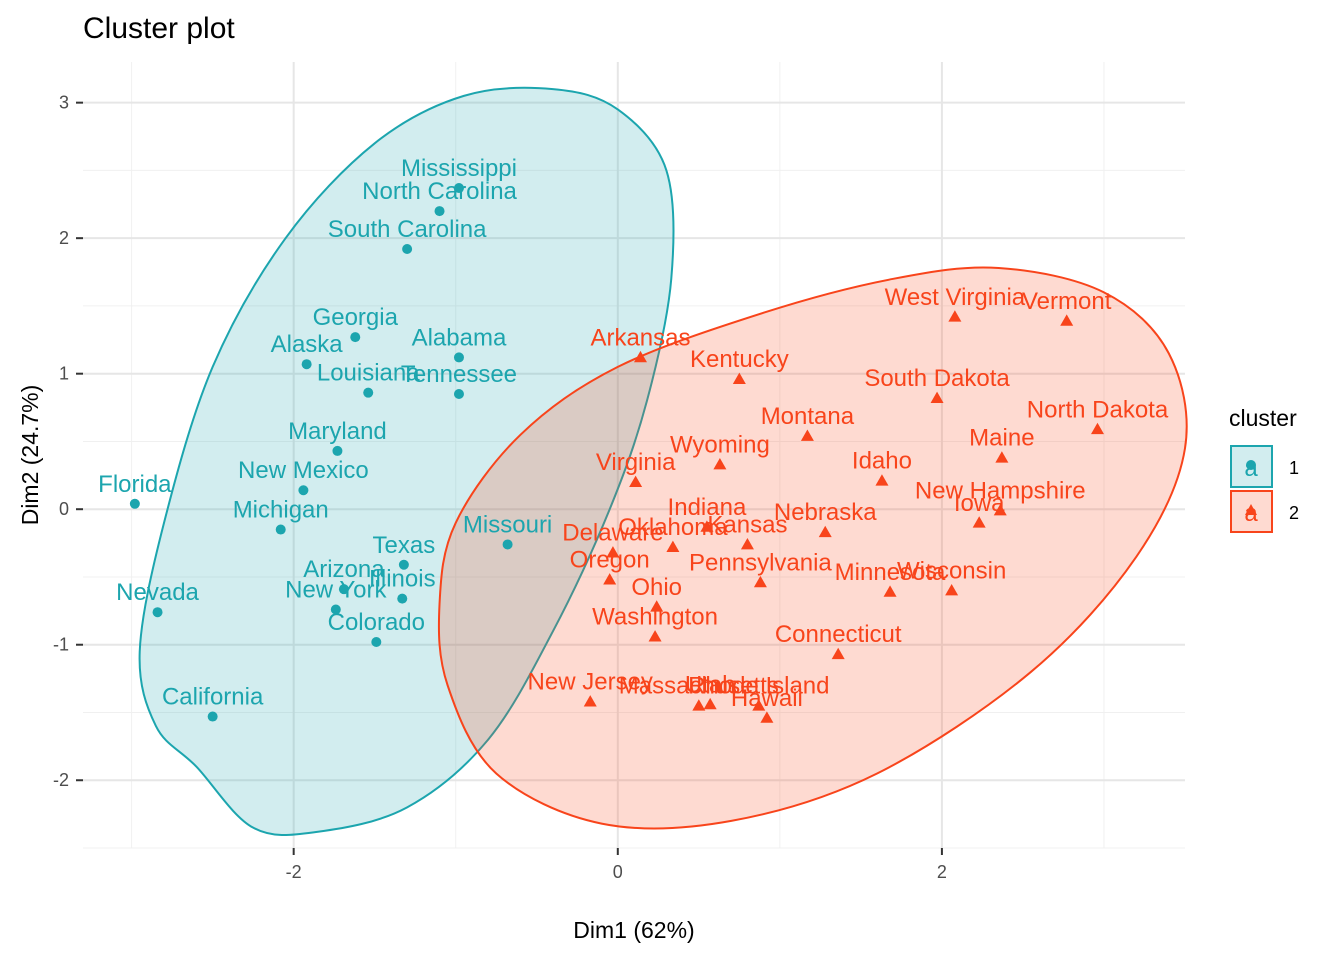 The image size is (1344, 960). What do you see at coordinates (336, 589) in the screenshot?
I see `point-label: New York` at bounding box center [336, 589].